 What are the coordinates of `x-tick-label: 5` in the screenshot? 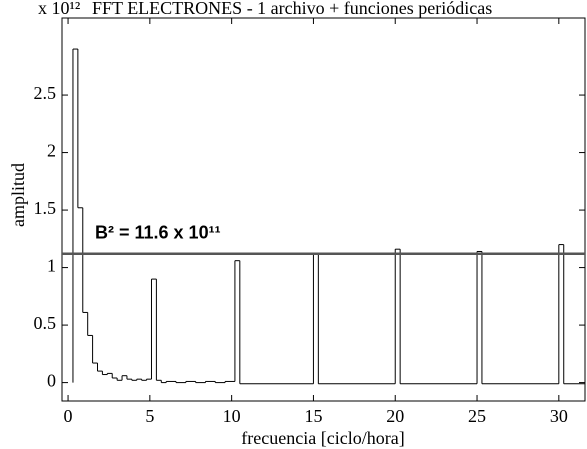 It's located at (149, 416).